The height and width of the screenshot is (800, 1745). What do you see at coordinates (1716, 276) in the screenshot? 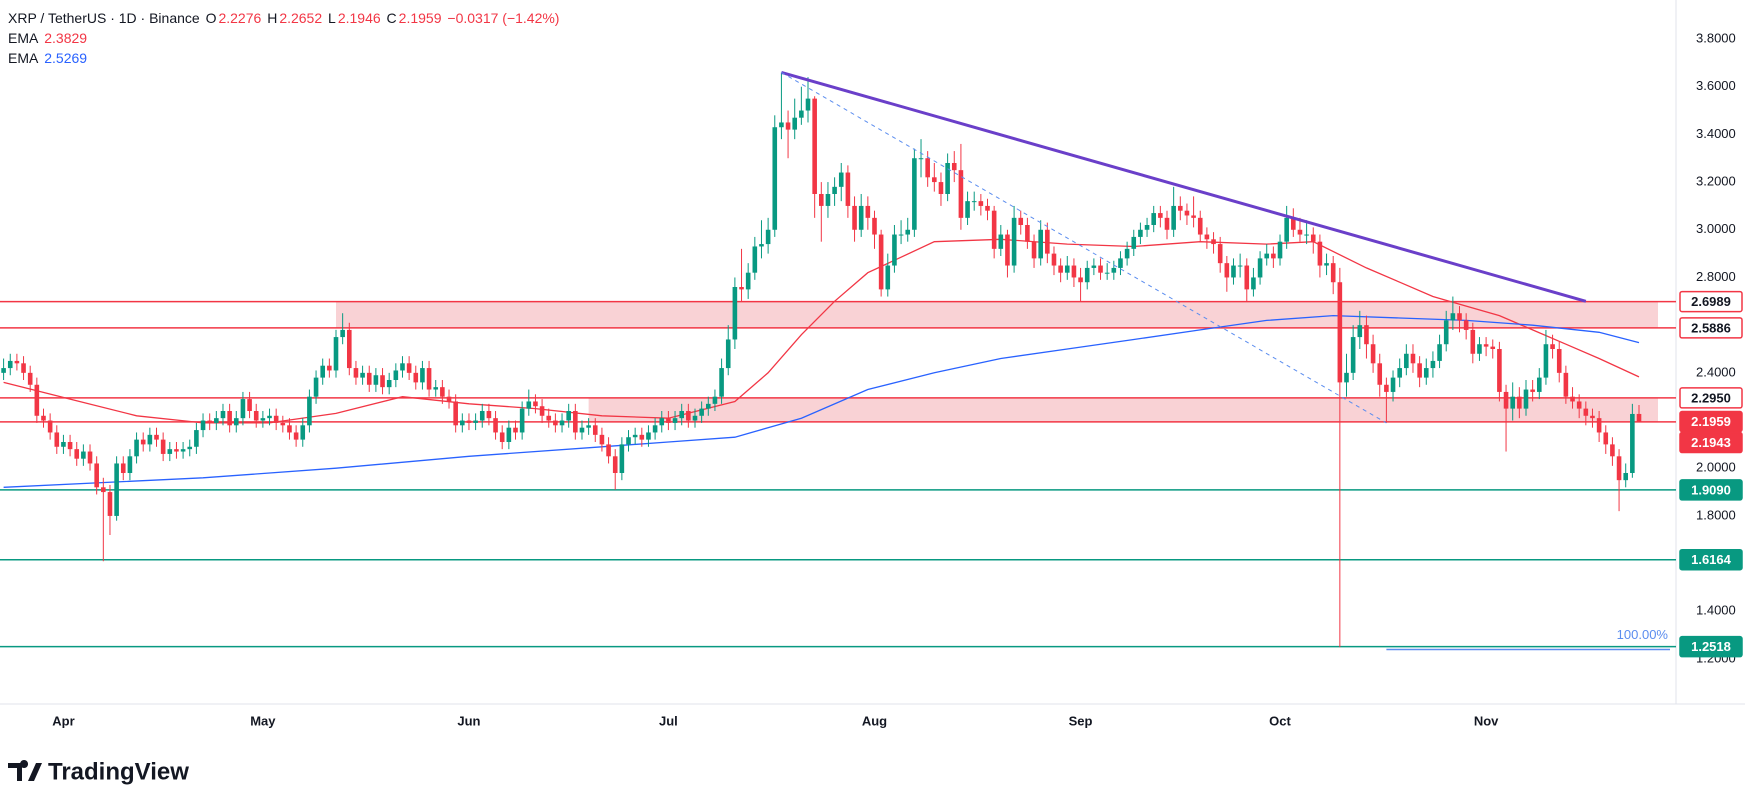
I see `y-tick-label: 2.8000` at bounding box center [1716, 276].